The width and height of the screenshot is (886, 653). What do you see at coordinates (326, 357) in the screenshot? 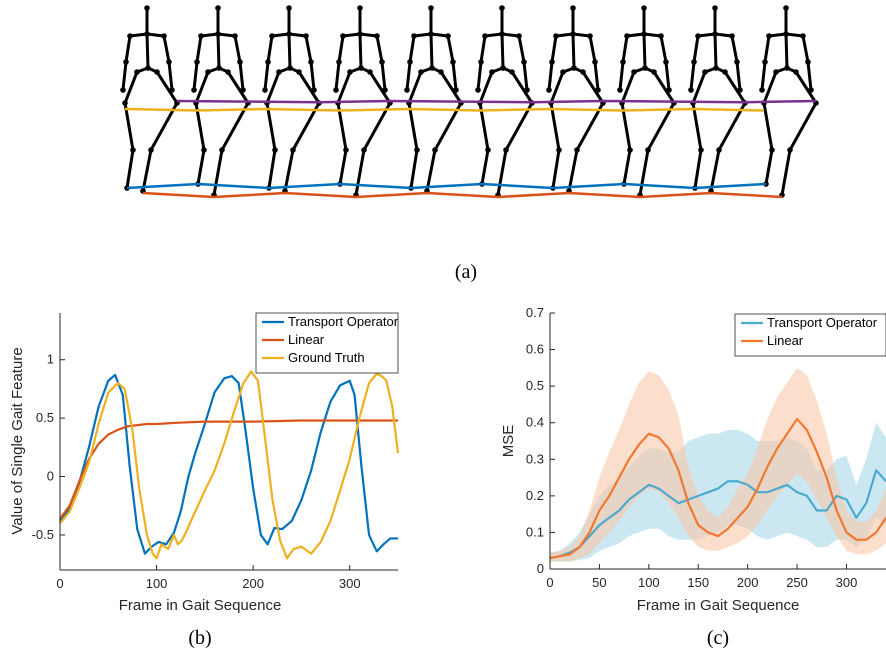
I see `legend-label: Ground Truth` at bounding box center [326, 357].